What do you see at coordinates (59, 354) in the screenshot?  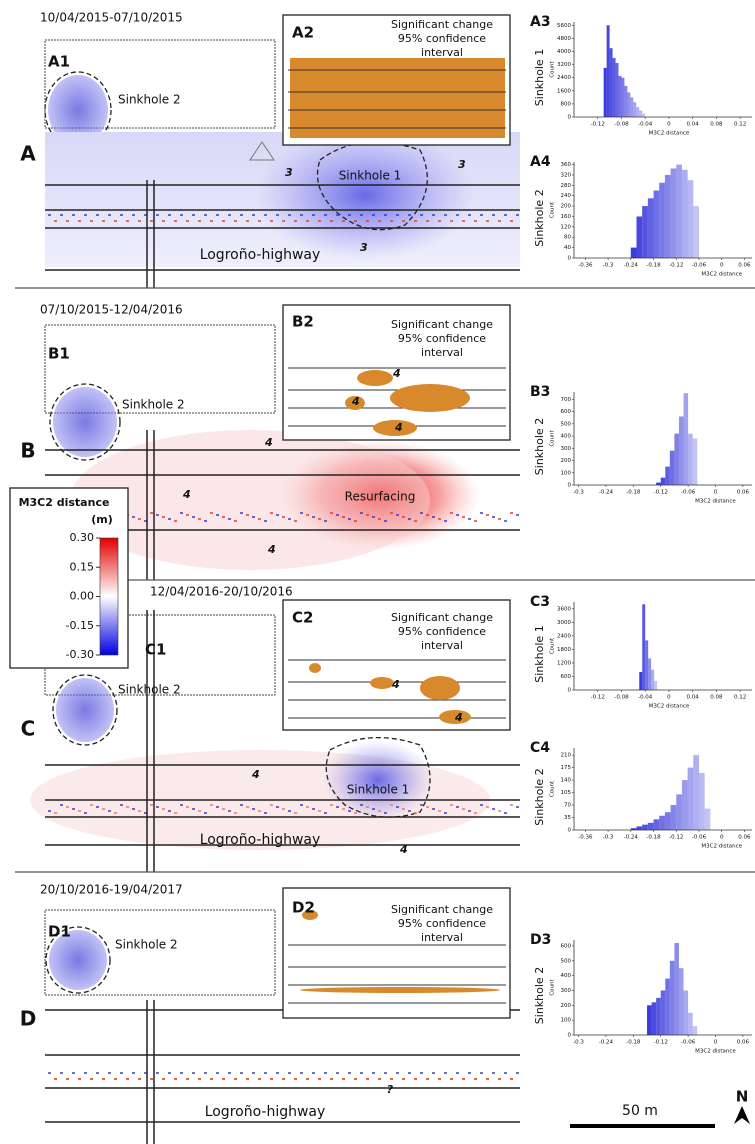 I see `map-label: B1` at bounding box center [59, 354].